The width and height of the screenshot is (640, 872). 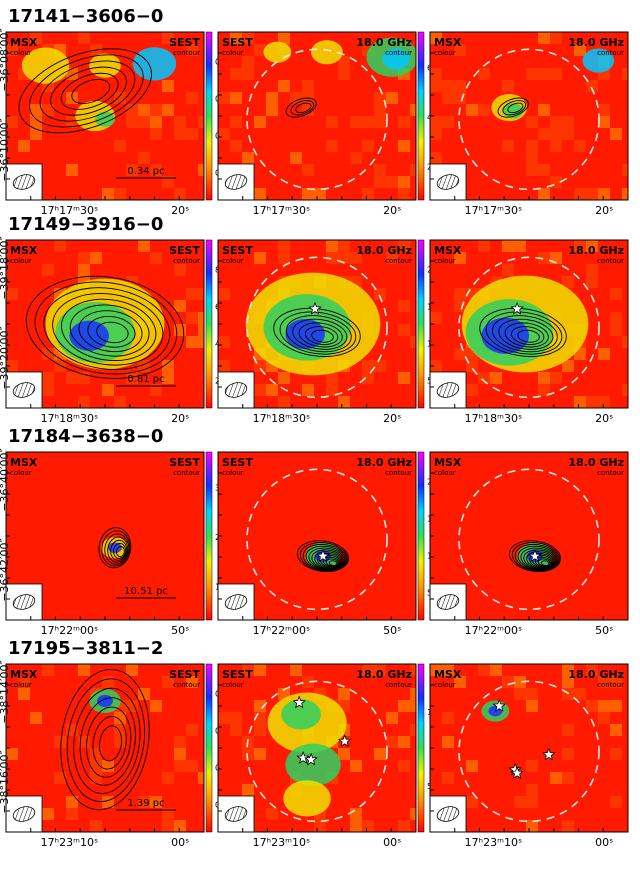 I want to click on dec-tick-label: −36°10′00″, so click(x=5, y=149).